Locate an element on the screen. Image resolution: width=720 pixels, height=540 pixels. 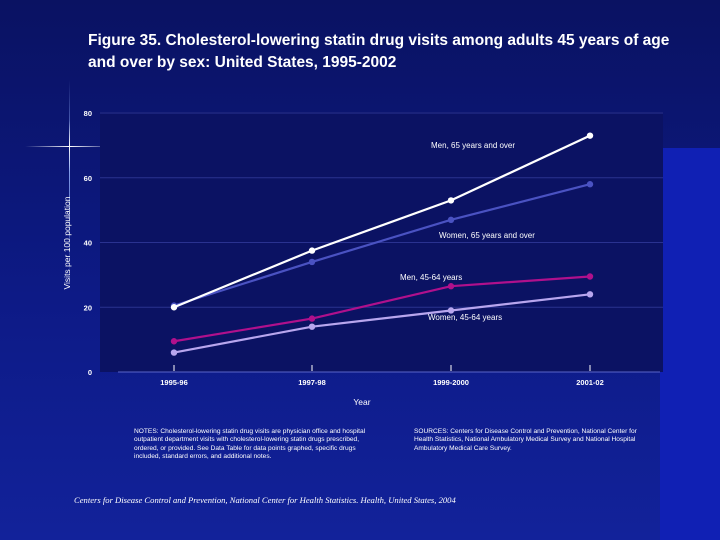
decorative-line is located at coordinates (69, 185).